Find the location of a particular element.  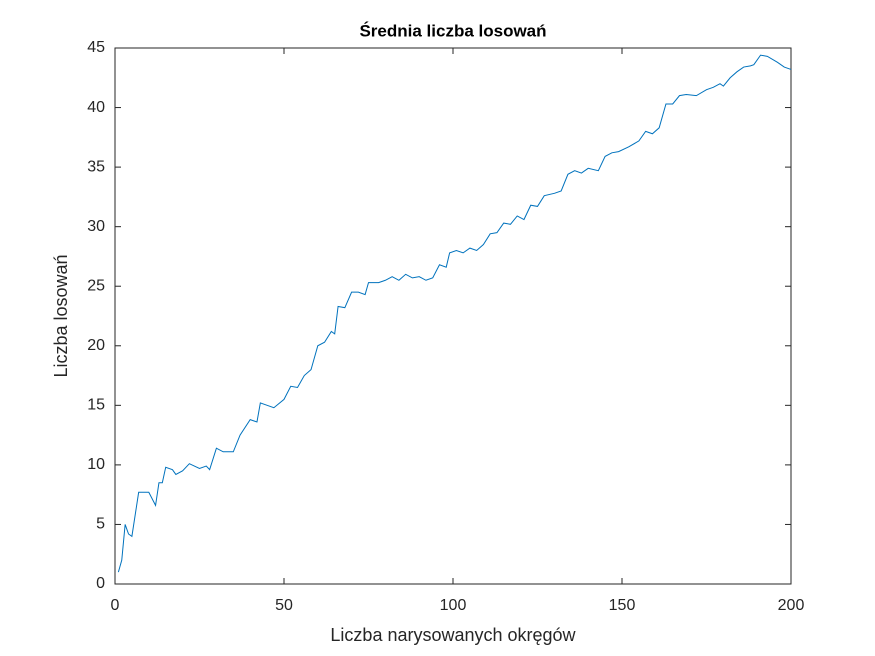

y-tick-label: 0 is located at coordinates (100, 583).